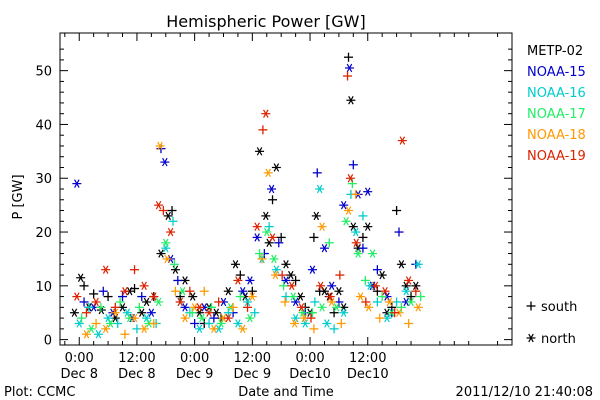 The width and height of the screenshot is (600, 400). I want to click on y-tick-label: 20, so click(43, 233).